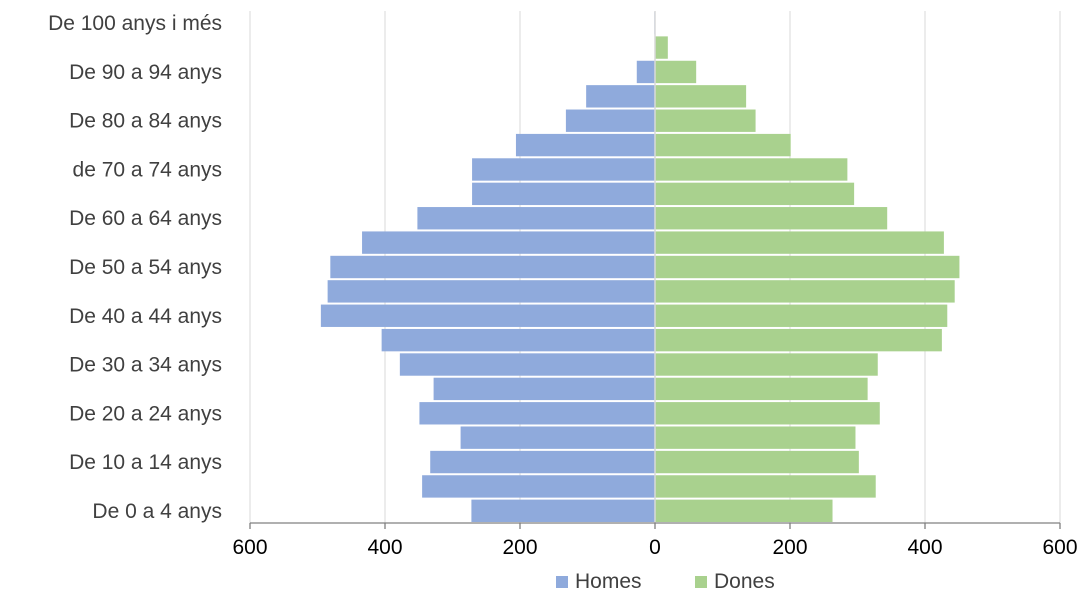 The image size is (1086, 601). Describe the element at coordinates (655, 547) in the screenshot. I see `x-tick-label: 0` at that location.